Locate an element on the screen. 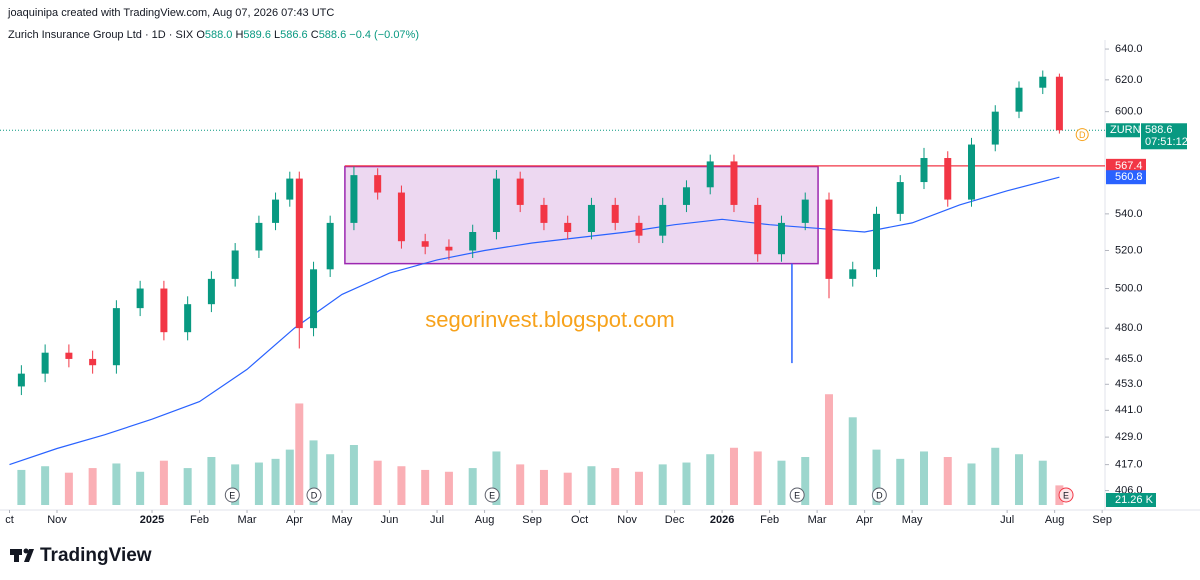 The height and width of the screenshot is (580, 1200). y-tick-label: 600.0 is located at coordinates (1129, 112).